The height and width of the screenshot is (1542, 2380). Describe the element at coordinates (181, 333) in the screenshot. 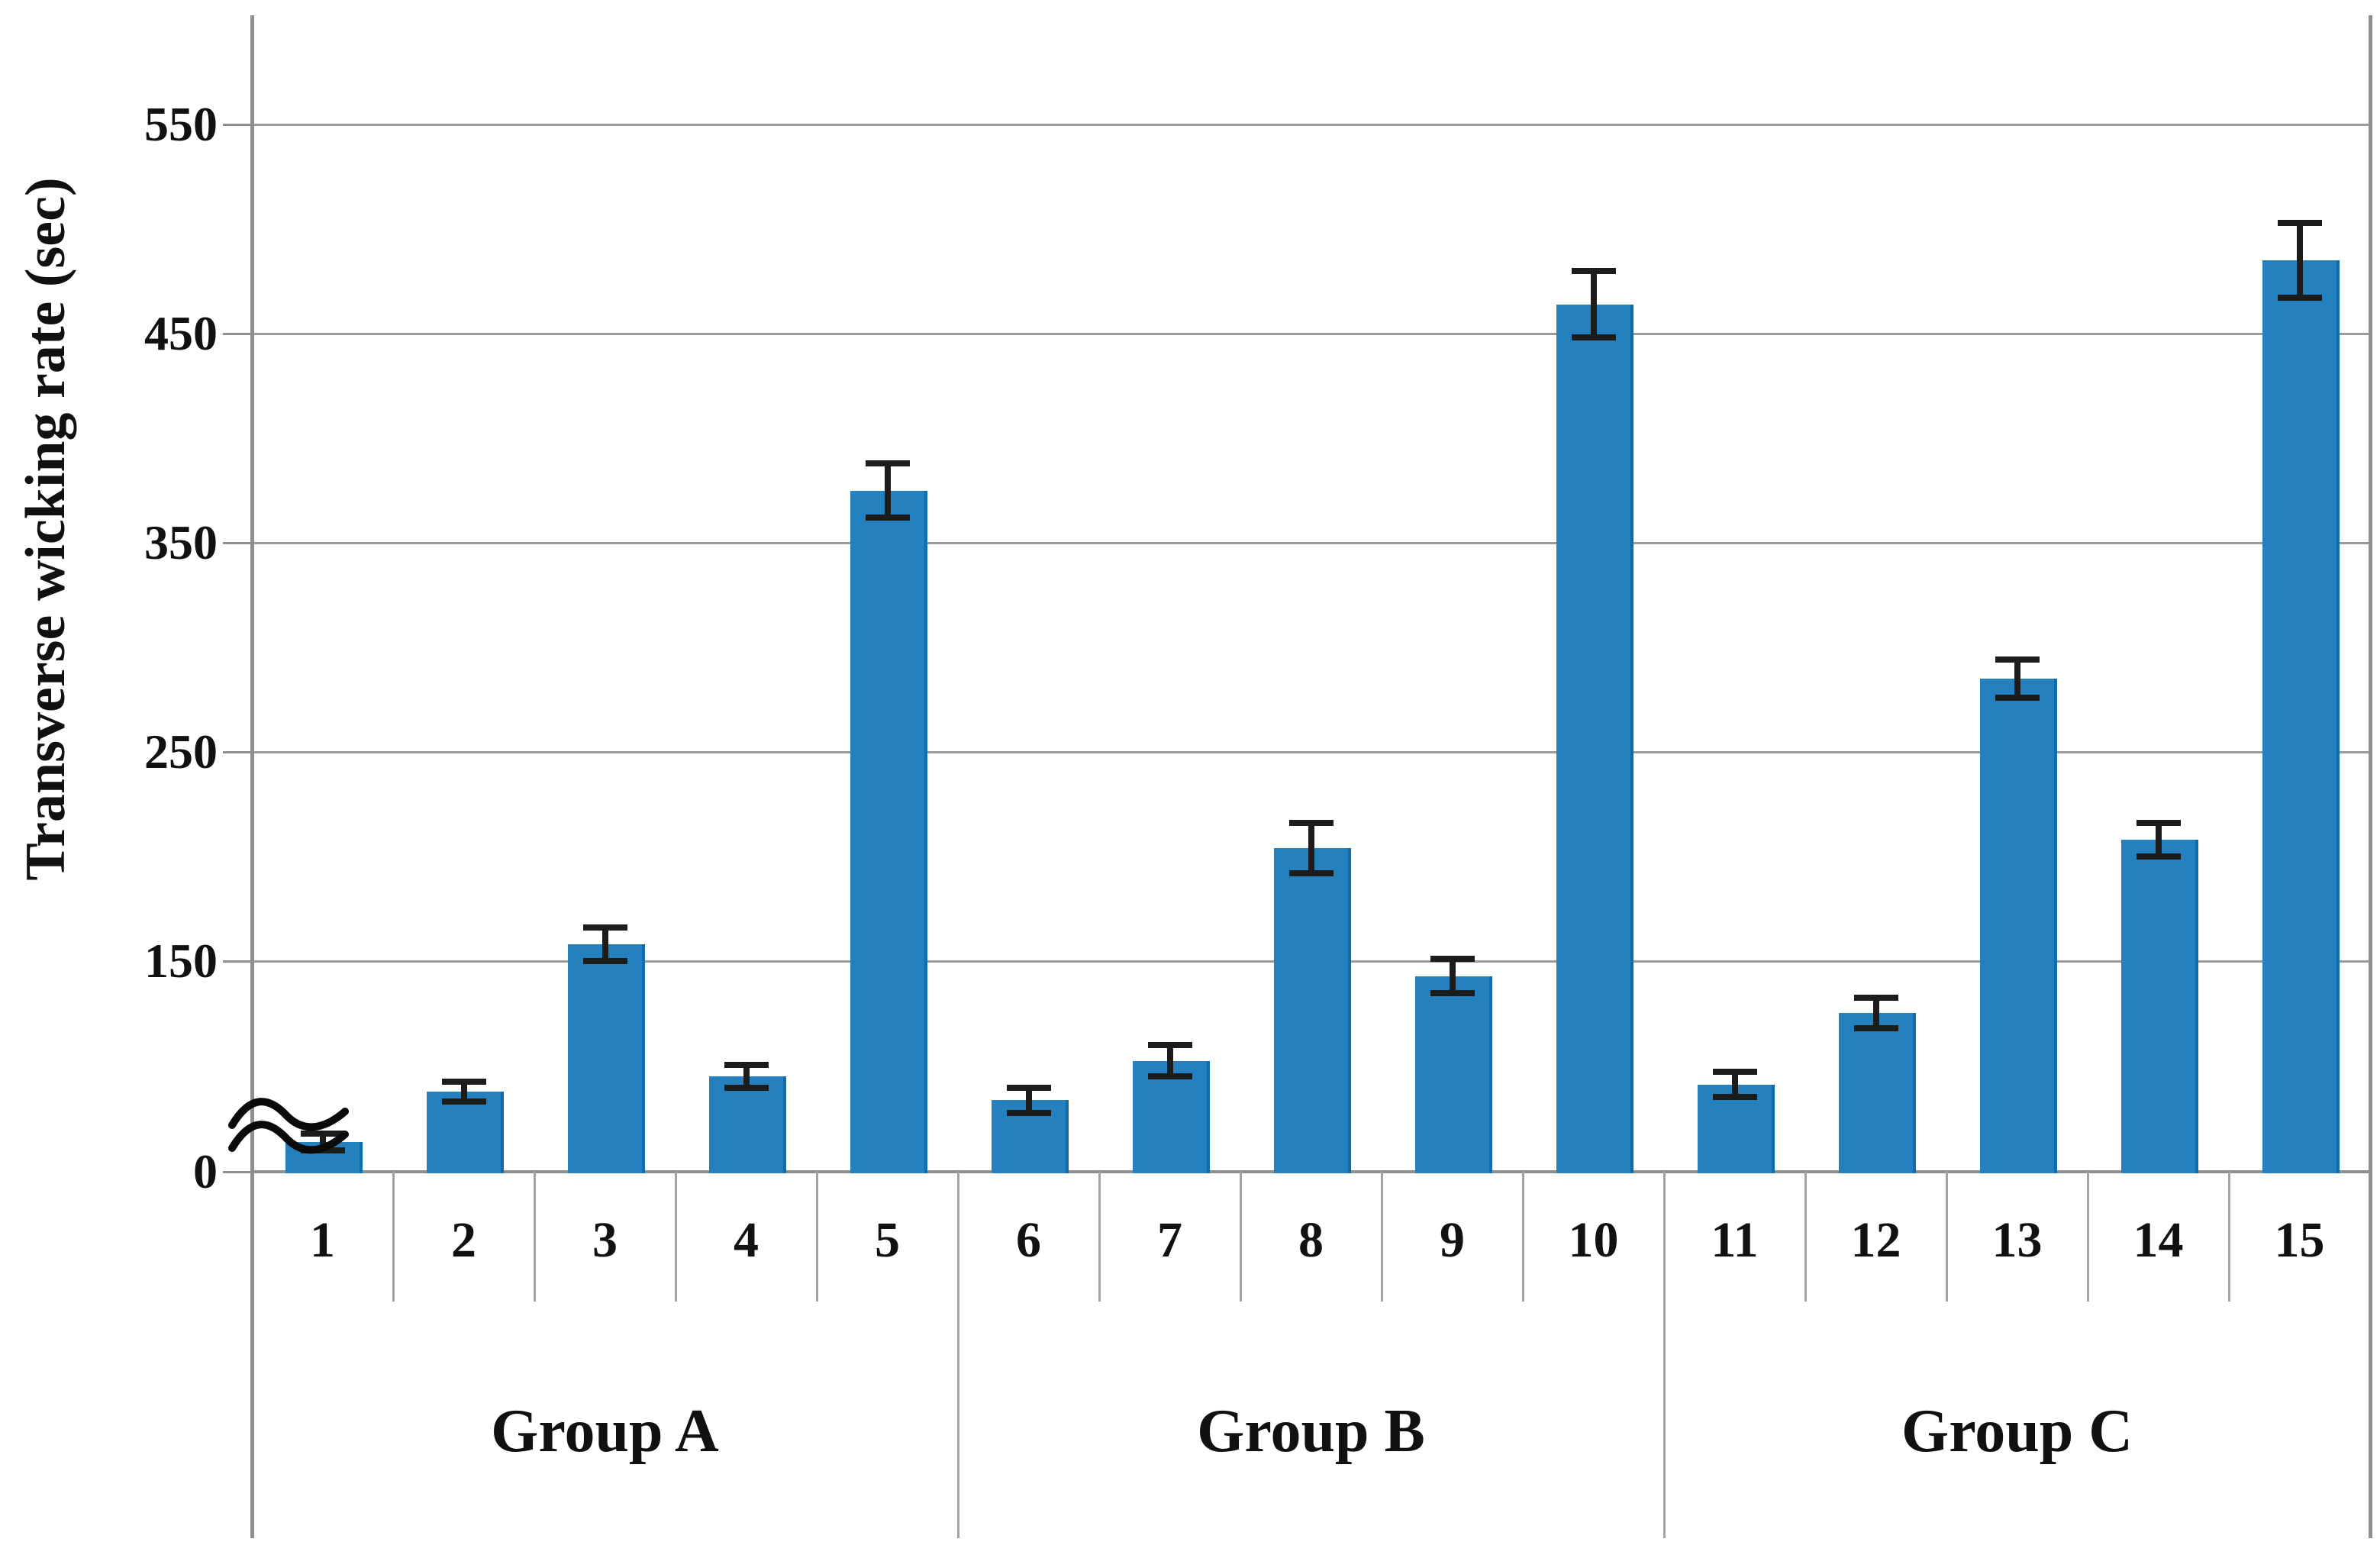

I see `y-tick-label-450: 450` at that location.